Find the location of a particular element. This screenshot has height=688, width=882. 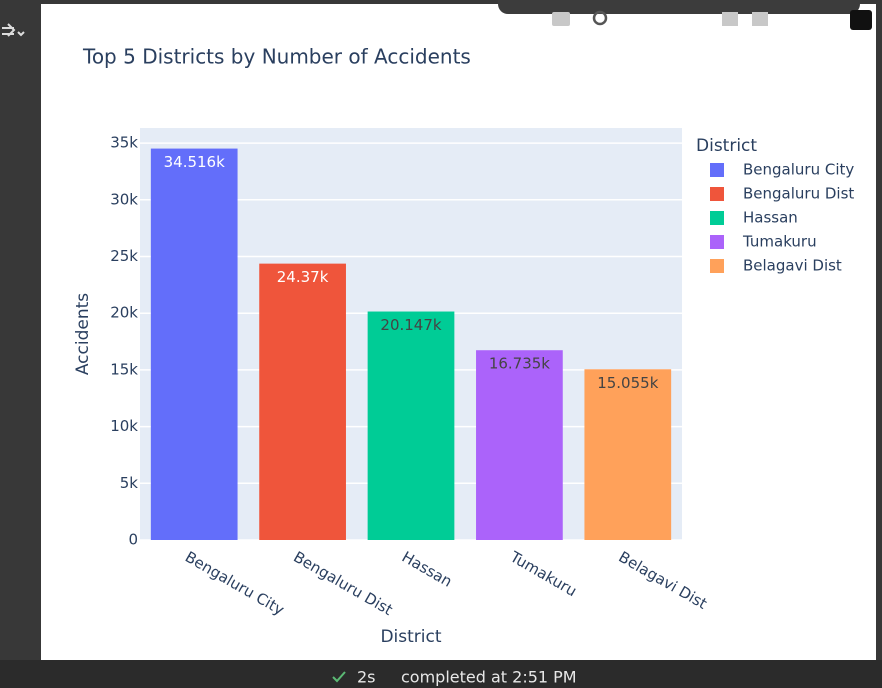

y-tick-label: 20k is located at coordinates (124, 313).